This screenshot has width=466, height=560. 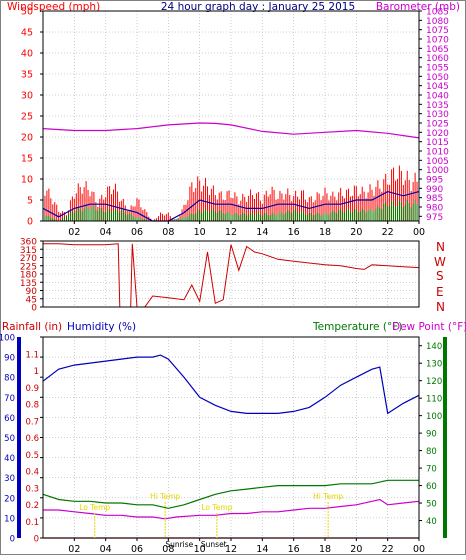 What do you see at coordinates (28, 276) in the screenshot?
I see `direction-tick-label: 180` at bounding box center [28, 276].